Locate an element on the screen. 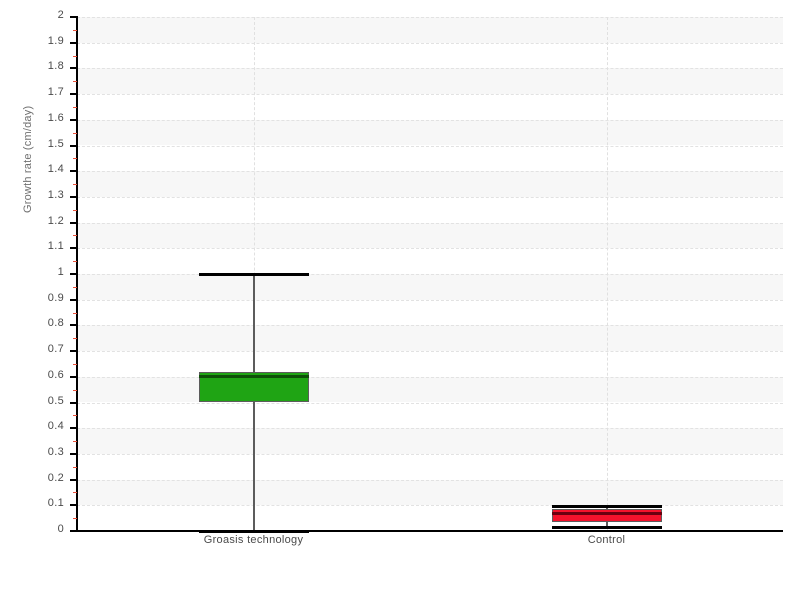 The width and height of the screenshot is (800, 600). x-axis-line is located at coordinates (430, 531).